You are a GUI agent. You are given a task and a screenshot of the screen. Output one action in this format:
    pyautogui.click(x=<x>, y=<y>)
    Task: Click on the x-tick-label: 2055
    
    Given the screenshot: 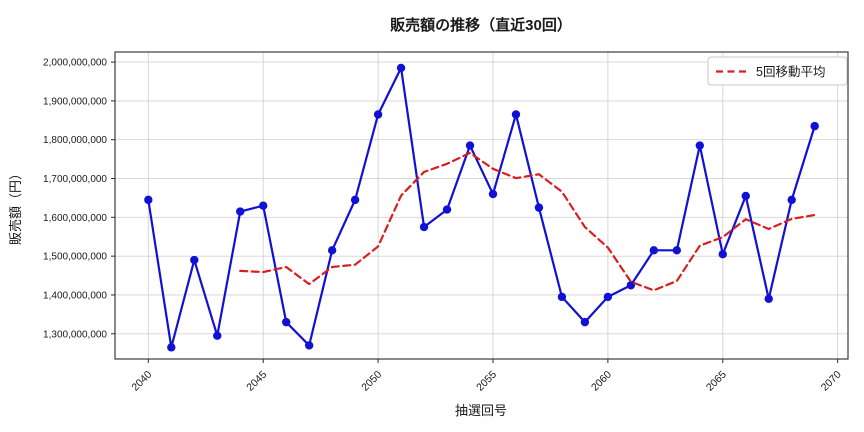 What is the action you would take?
    pyautogui.click(x=486, y=381)
    